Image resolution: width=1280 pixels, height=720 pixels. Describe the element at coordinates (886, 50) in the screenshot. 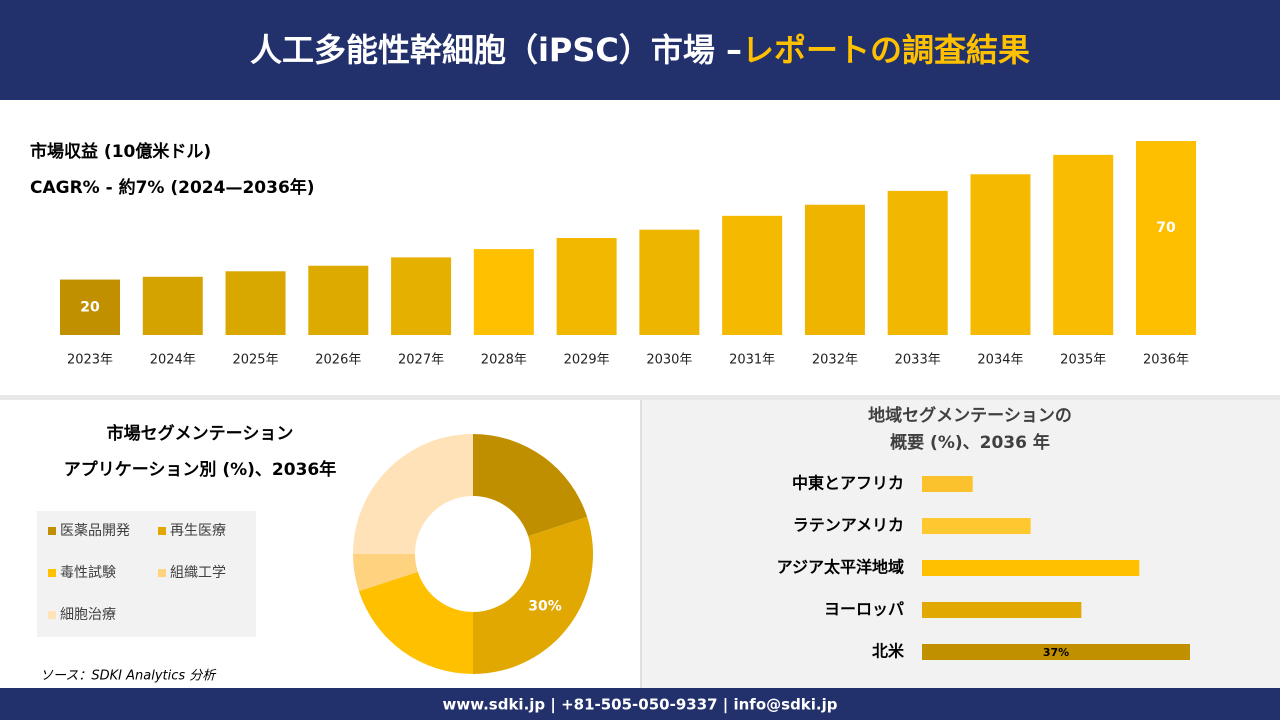

I see `title-highlight: レポートの調査結果` at that location.